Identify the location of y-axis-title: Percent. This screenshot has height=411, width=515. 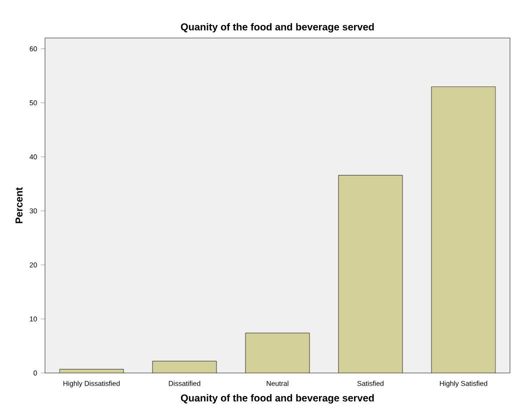
(19, 205).